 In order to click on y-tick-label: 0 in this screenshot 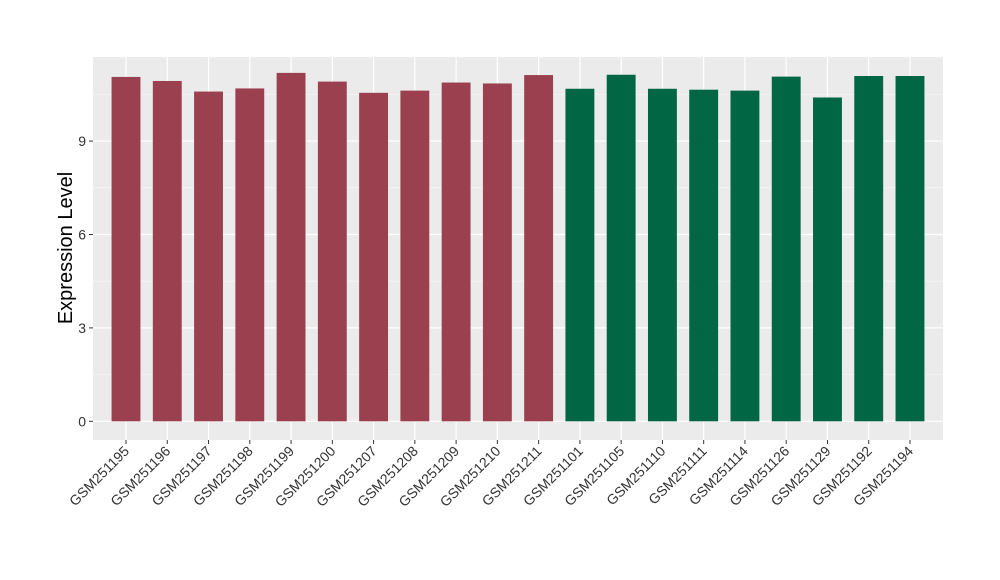, I will do `click(82, 421)`.